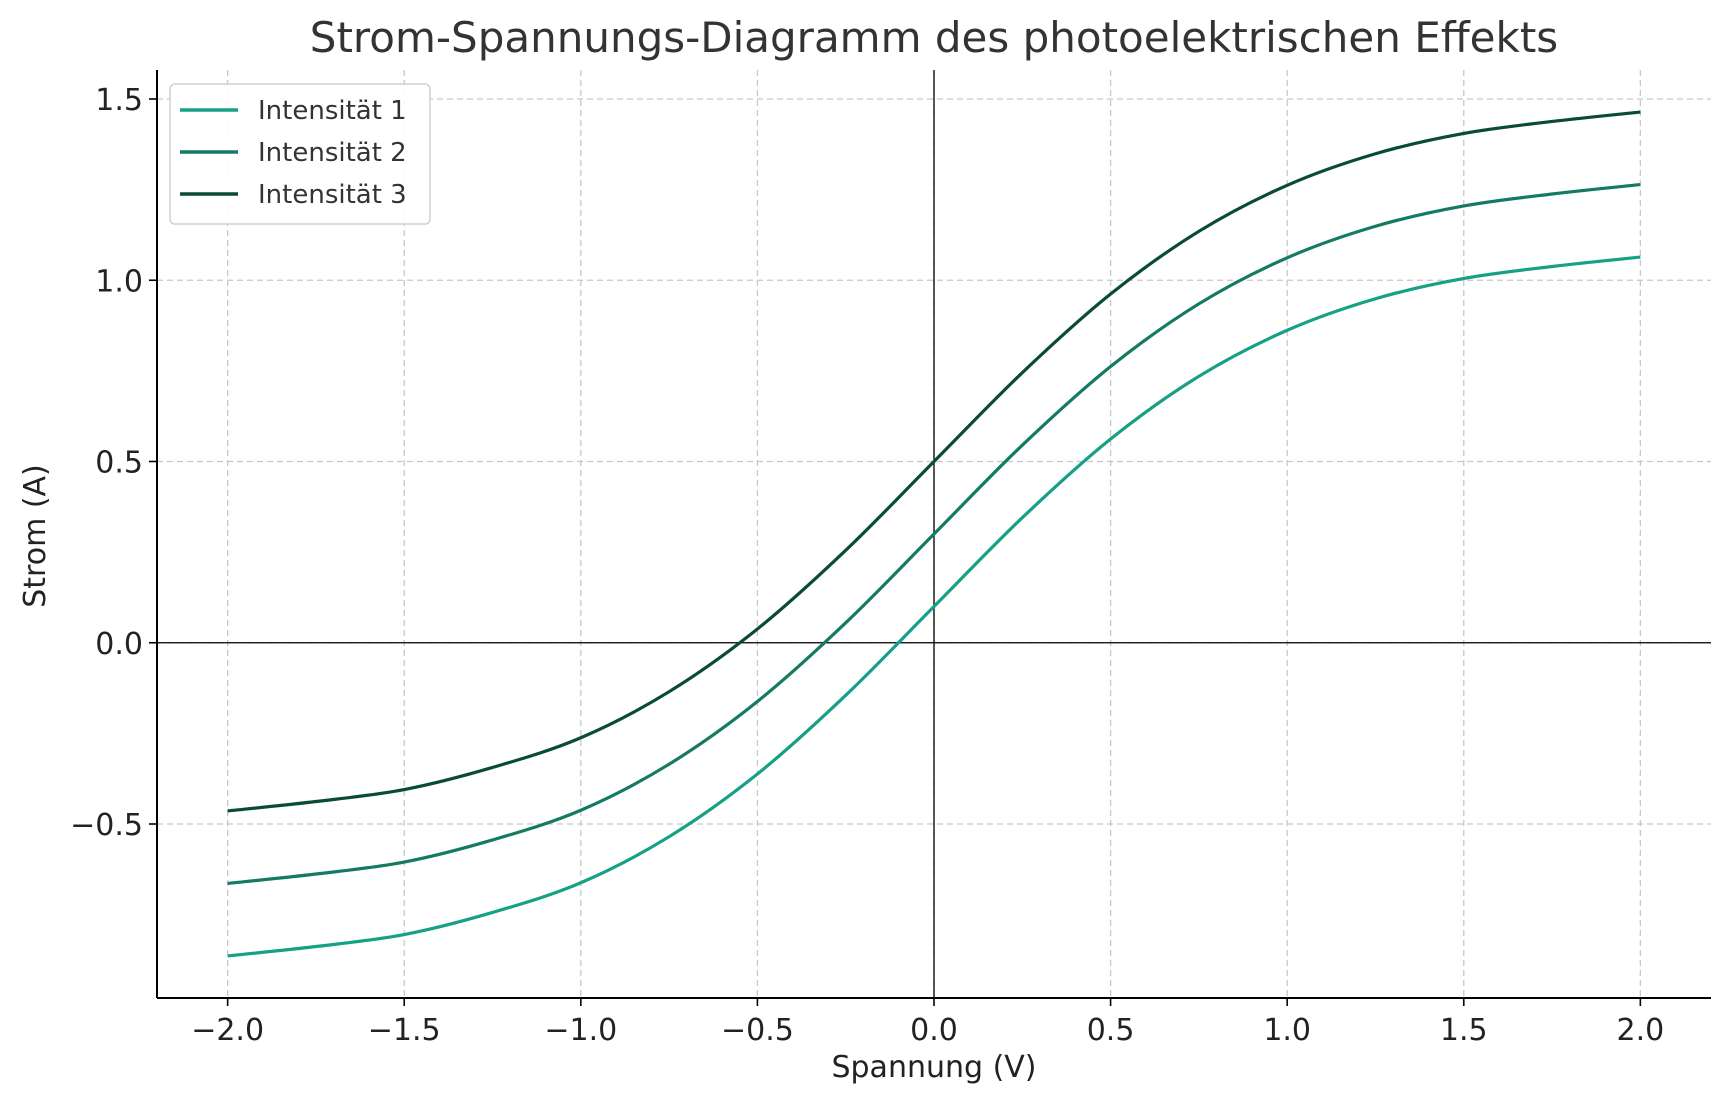 This screenshot has height=1101, width=1725. I want to click on x-tick-label: −1.5, so click(404, 1030).